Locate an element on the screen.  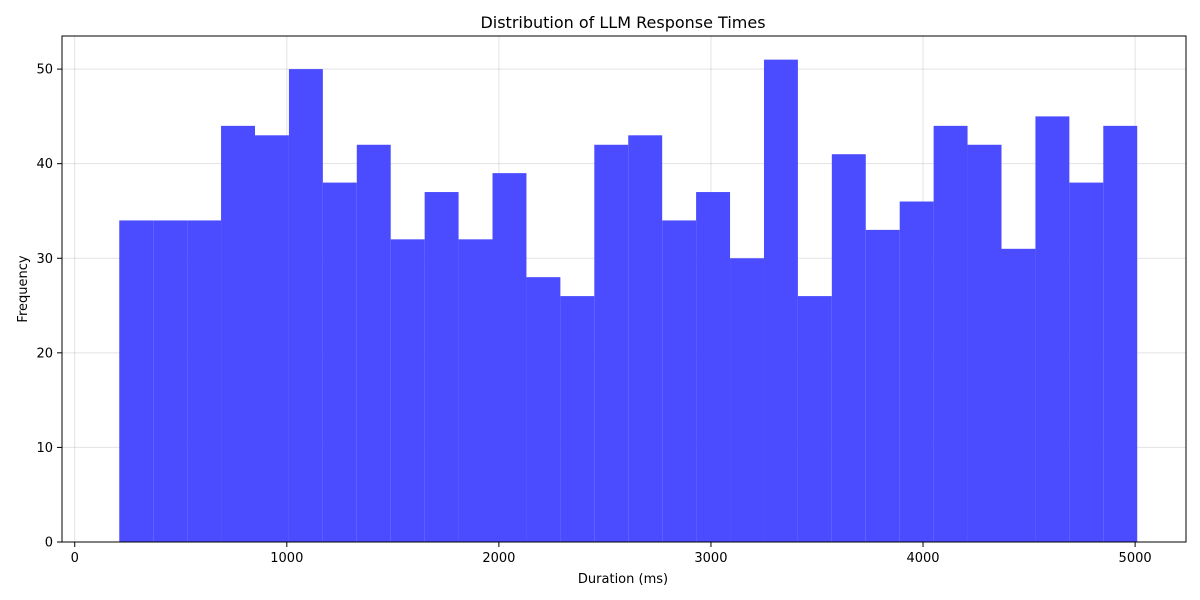
x-tick-label: 5000 is located at coordinates (1135, 558).